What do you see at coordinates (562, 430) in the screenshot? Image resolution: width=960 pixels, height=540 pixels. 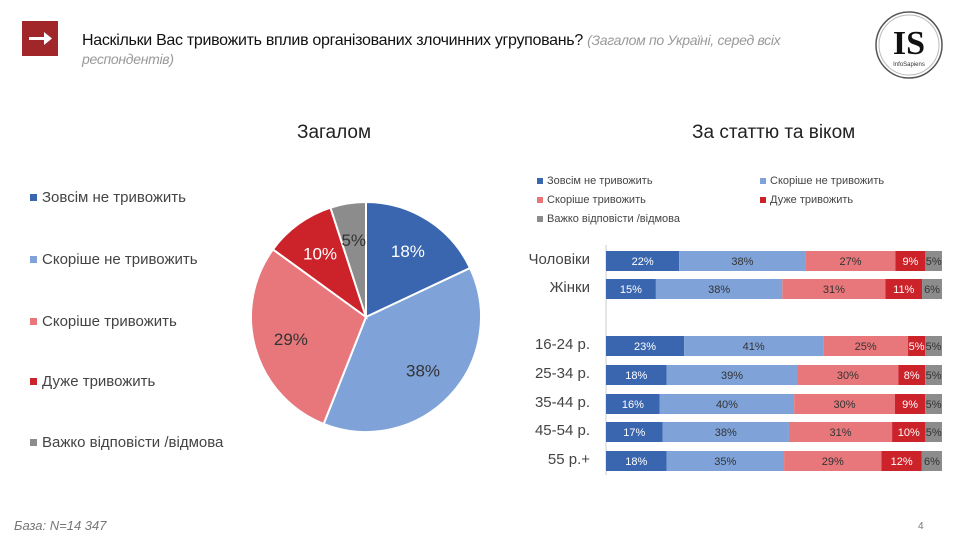 I see `bar-category-label: 45-54 р.` at bounding box center [562, 430].